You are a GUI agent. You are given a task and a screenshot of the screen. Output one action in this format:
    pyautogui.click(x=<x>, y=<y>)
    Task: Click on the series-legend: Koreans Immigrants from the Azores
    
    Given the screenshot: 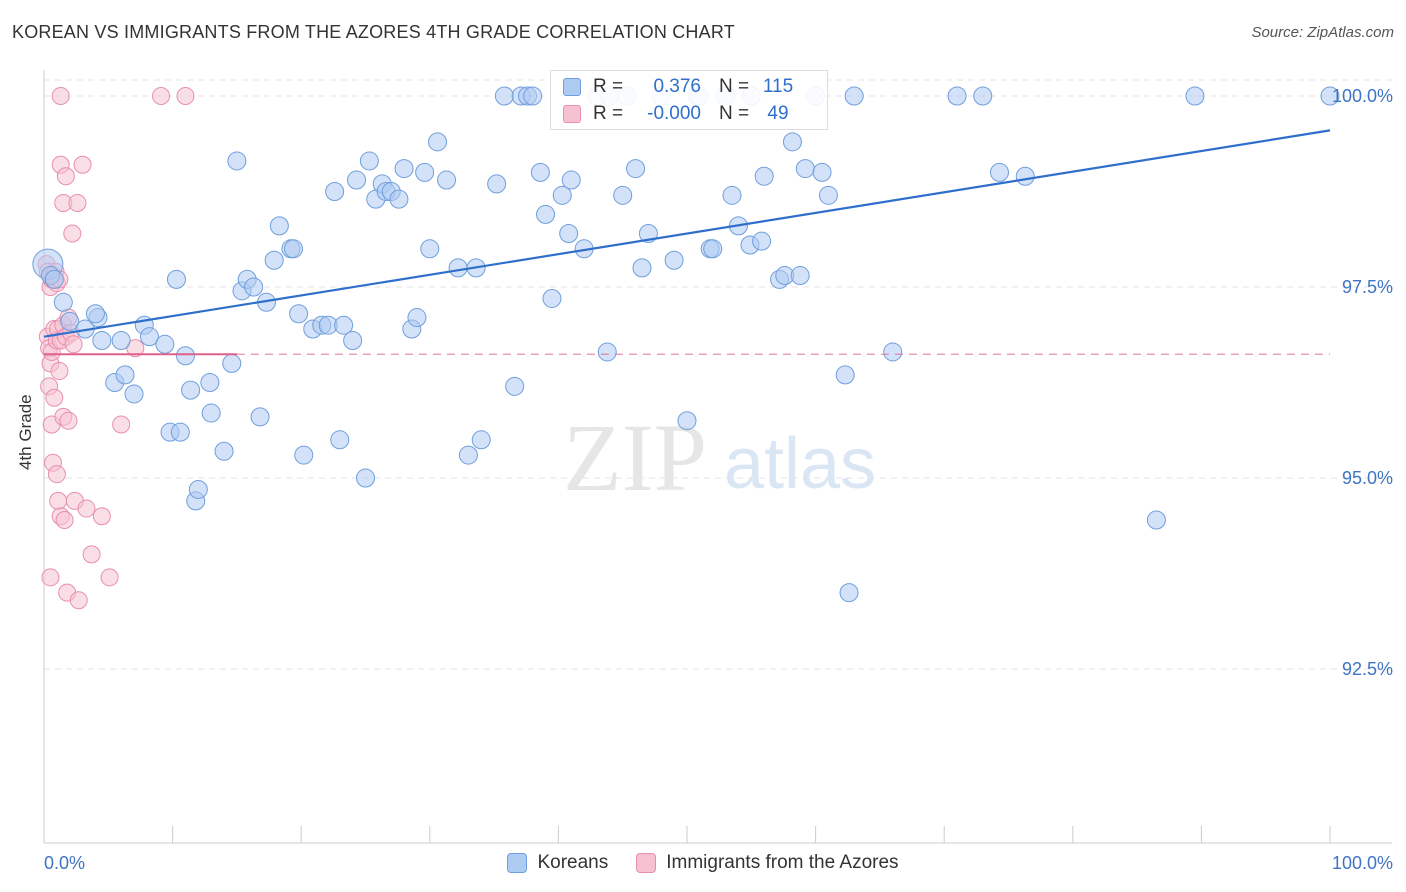 What is the action you would take?
    pyautogui.click(x=703, y=863)
    